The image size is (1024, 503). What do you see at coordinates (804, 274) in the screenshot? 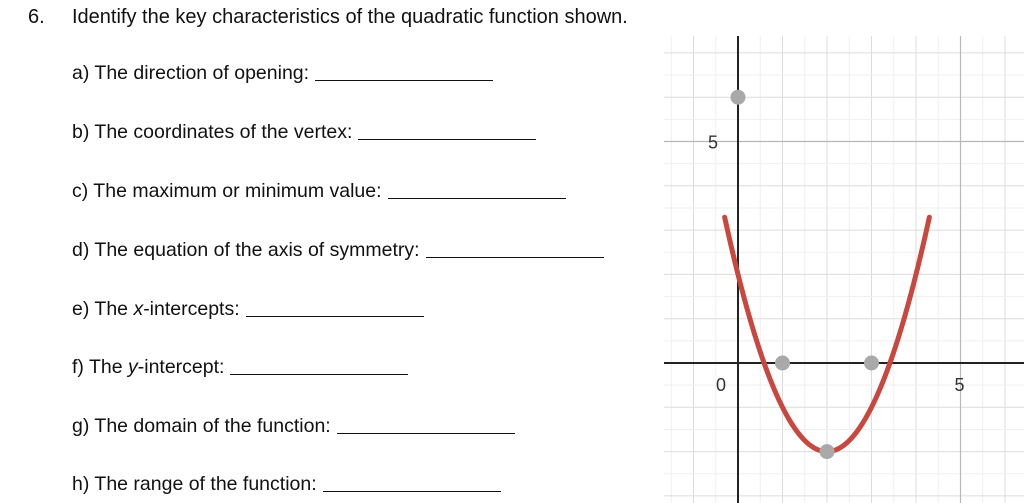
I see `highlighted-points` at bounding box center [804, 274].